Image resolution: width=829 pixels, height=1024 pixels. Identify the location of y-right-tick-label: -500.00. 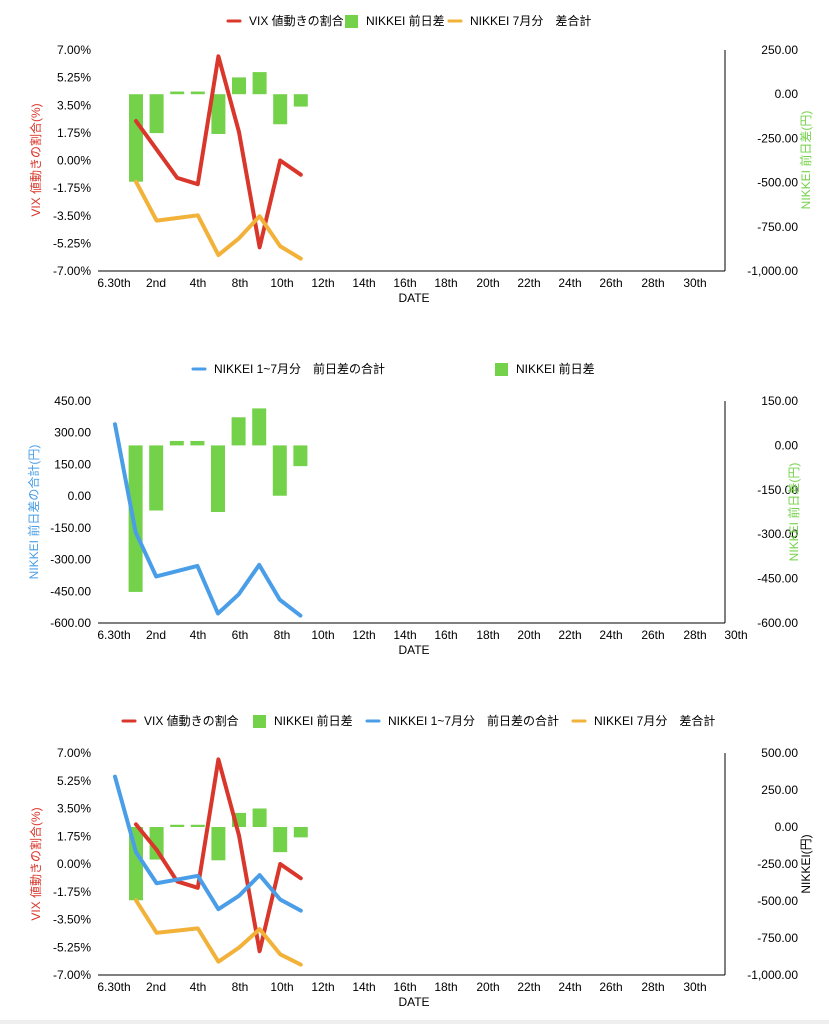
(777, 901).